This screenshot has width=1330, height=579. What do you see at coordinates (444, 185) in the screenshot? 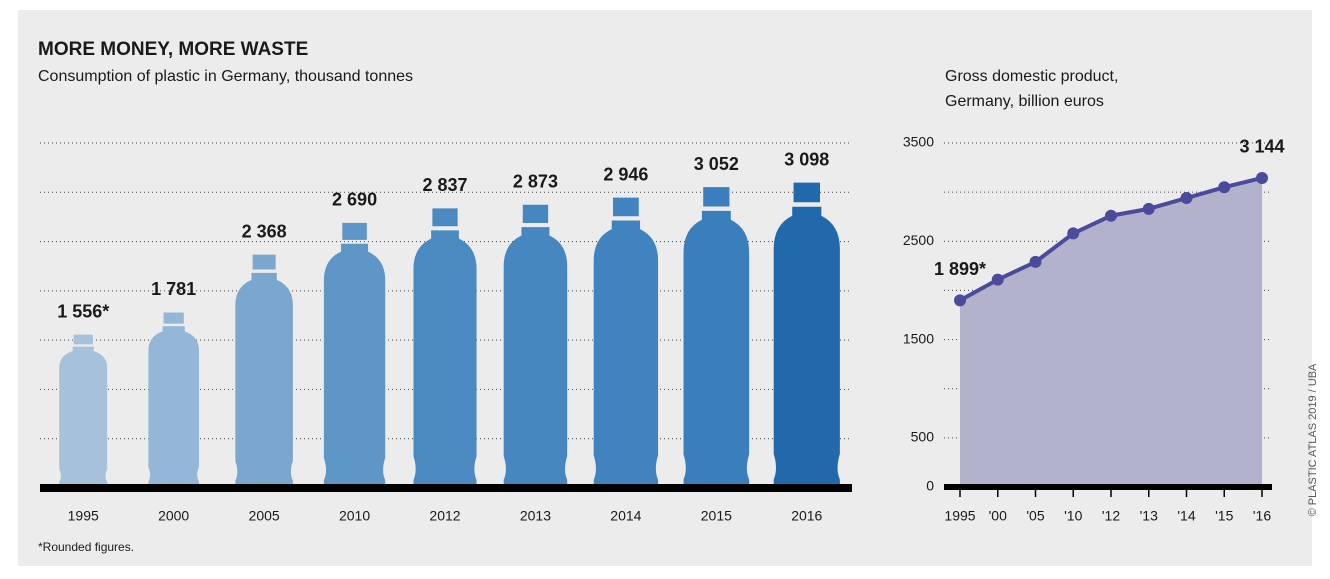
I see `value-label: 2 837` at bounding box center [444, 185].